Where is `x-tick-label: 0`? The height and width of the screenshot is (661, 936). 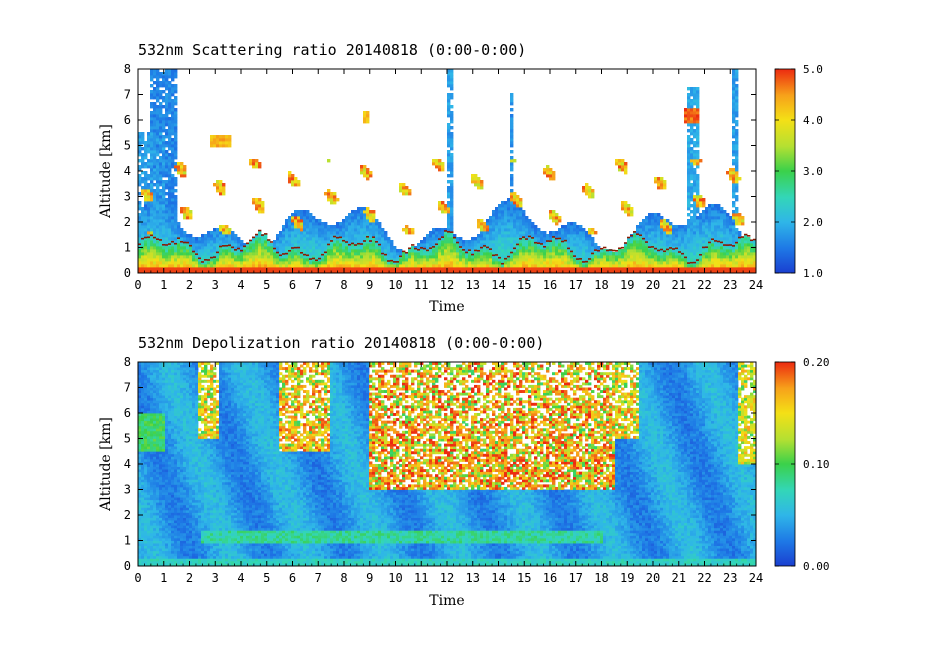 x-tick-label: 0 is located at coordinates (137, 285).